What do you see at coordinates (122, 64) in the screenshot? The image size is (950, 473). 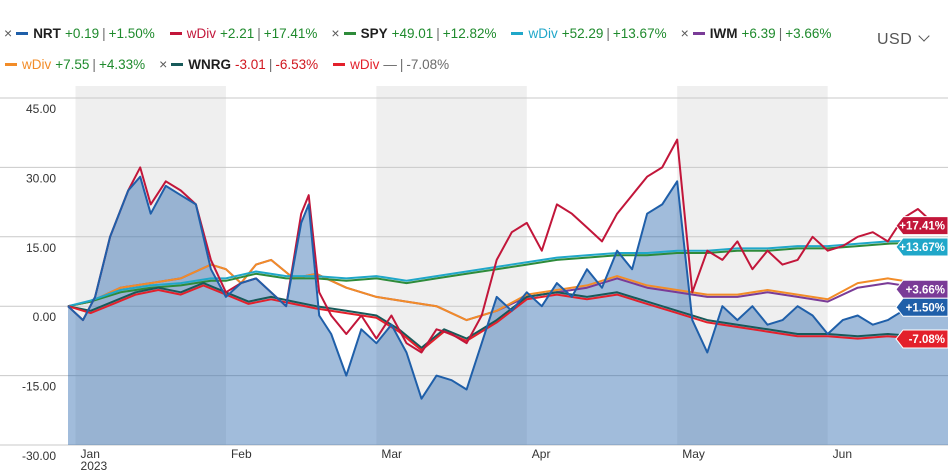 I see `legend-percent: +4.33%` at bounding box center [122, 64].